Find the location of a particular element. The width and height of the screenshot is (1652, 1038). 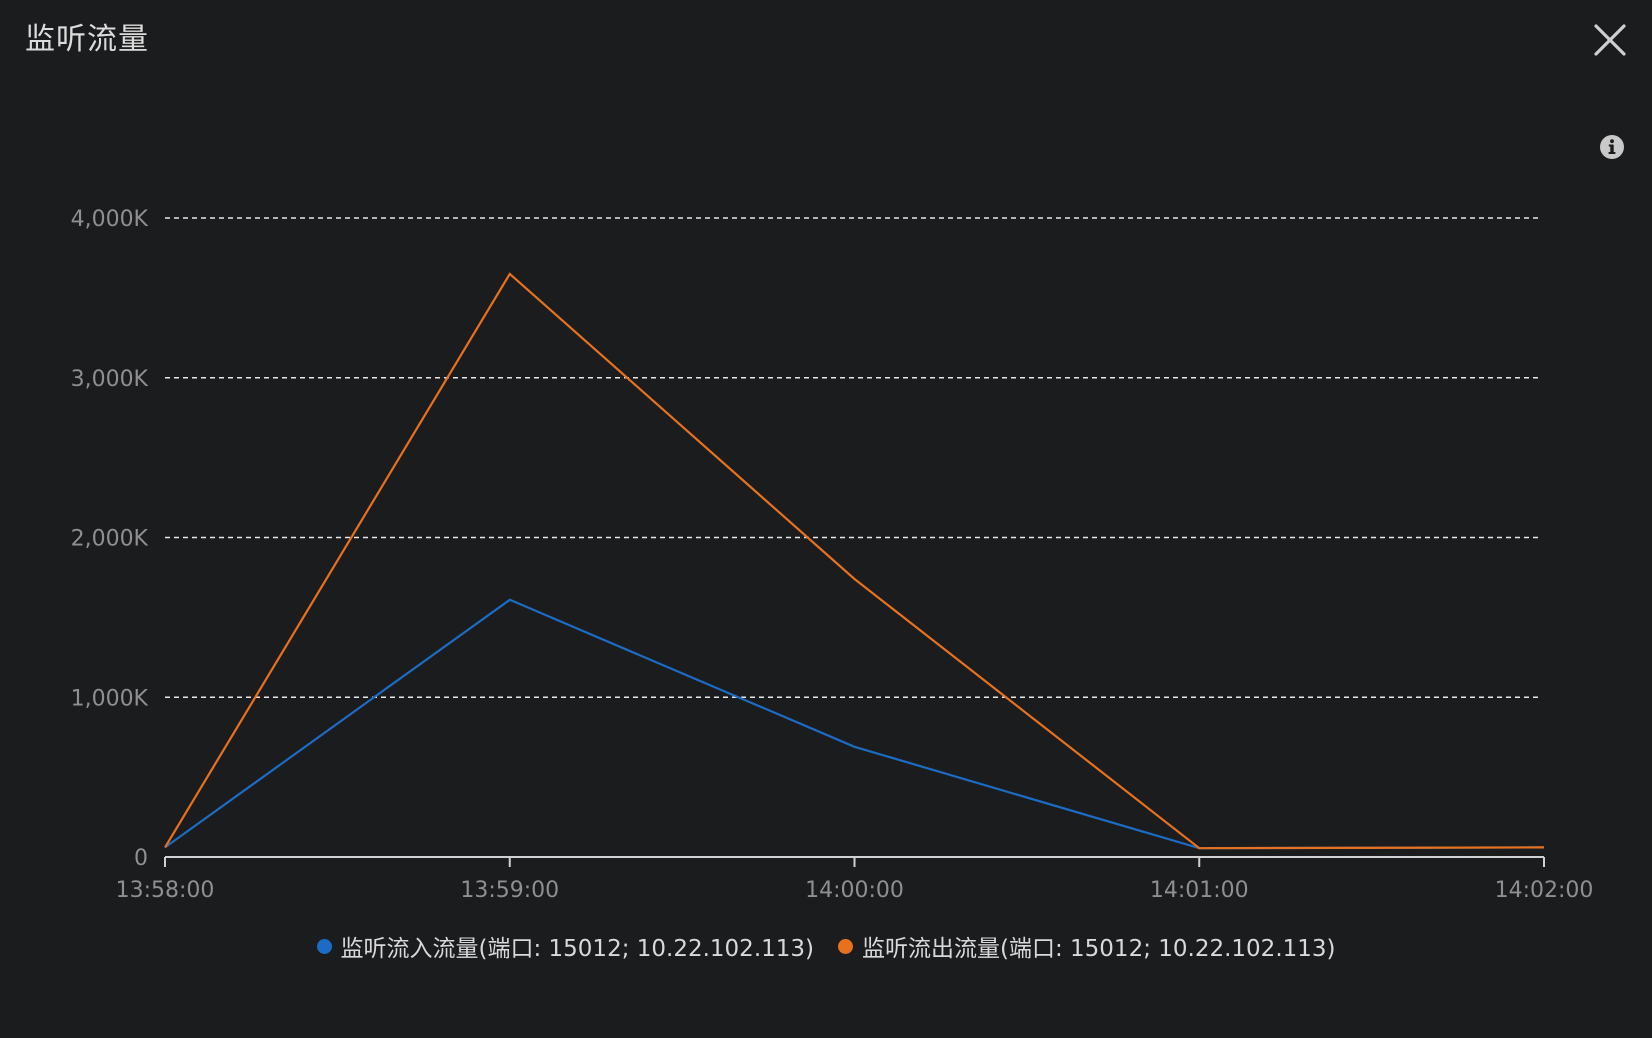

y-axis-ticks: 0 1,000K 2,000K 3,000K 4,000K is located at coordinates (110, 539).